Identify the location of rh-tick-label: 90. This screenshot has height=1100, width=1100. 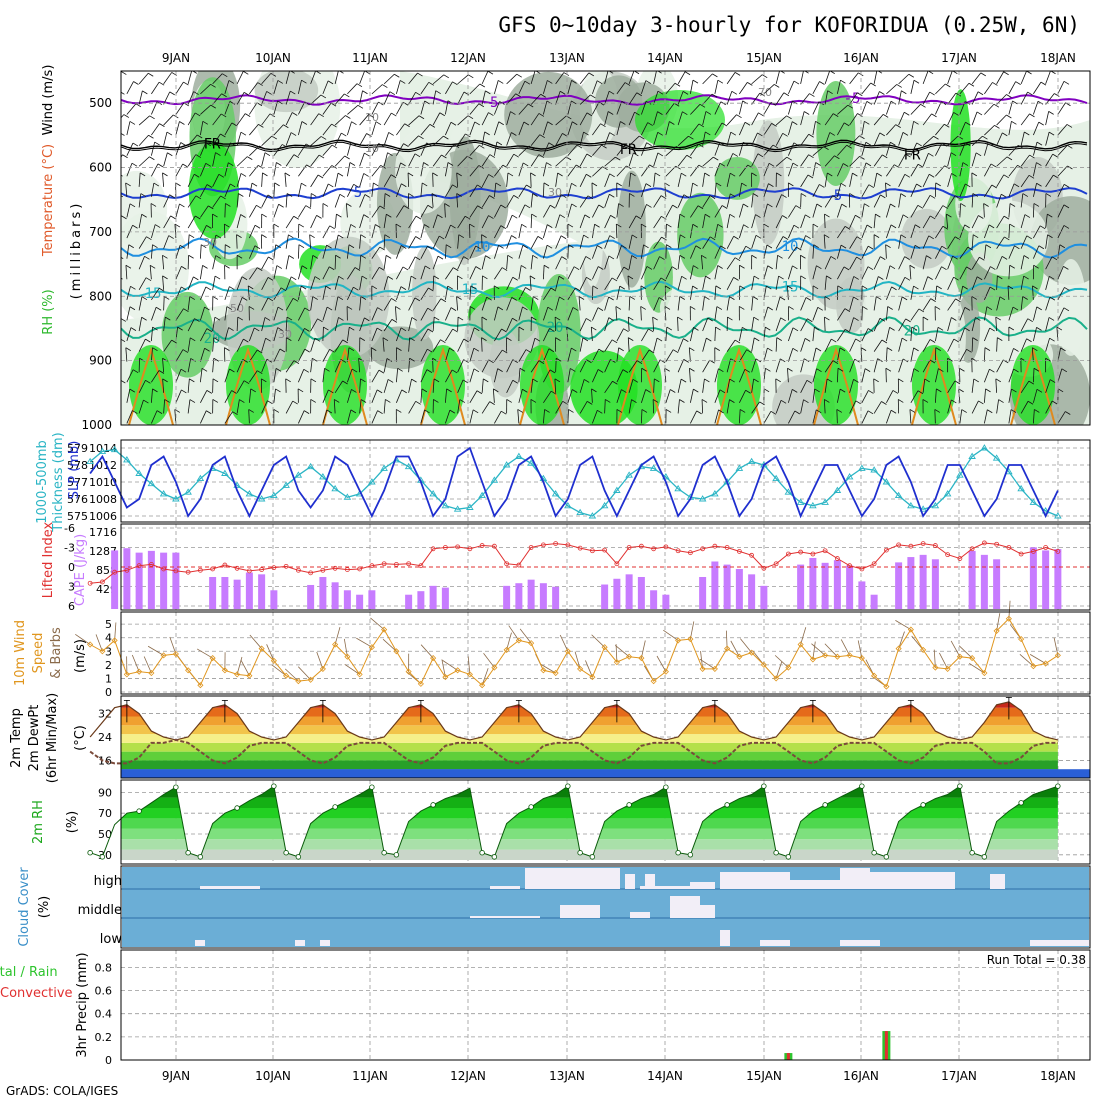
(105, 792).